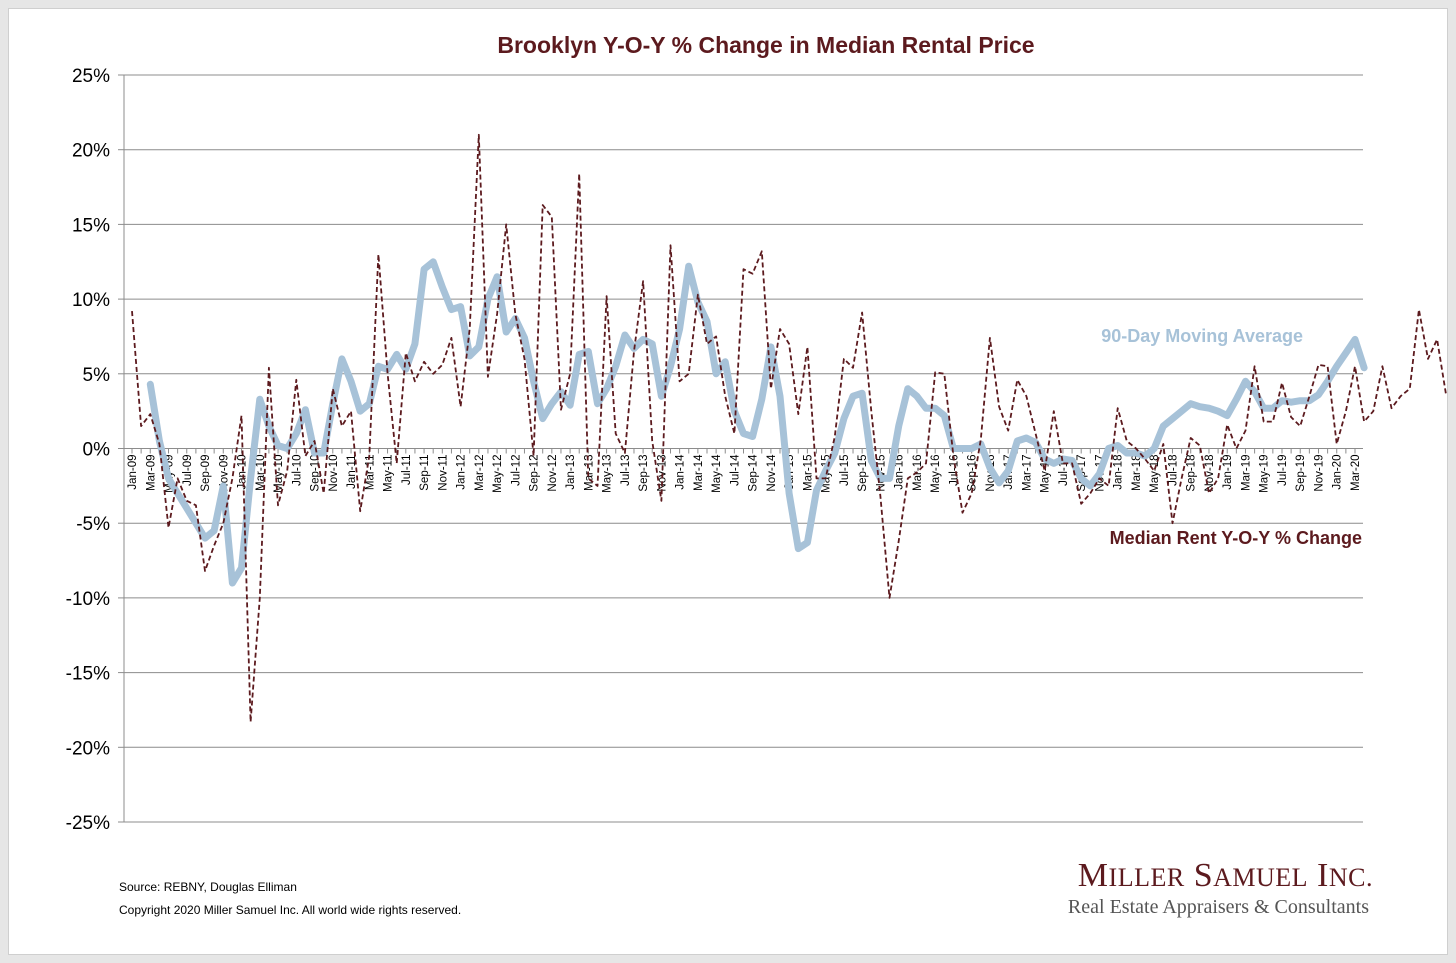 Image resolution: width=1456 pixels, height=963 pixels. I want to click on x-tick-label: May-18, so click(1155, 474).